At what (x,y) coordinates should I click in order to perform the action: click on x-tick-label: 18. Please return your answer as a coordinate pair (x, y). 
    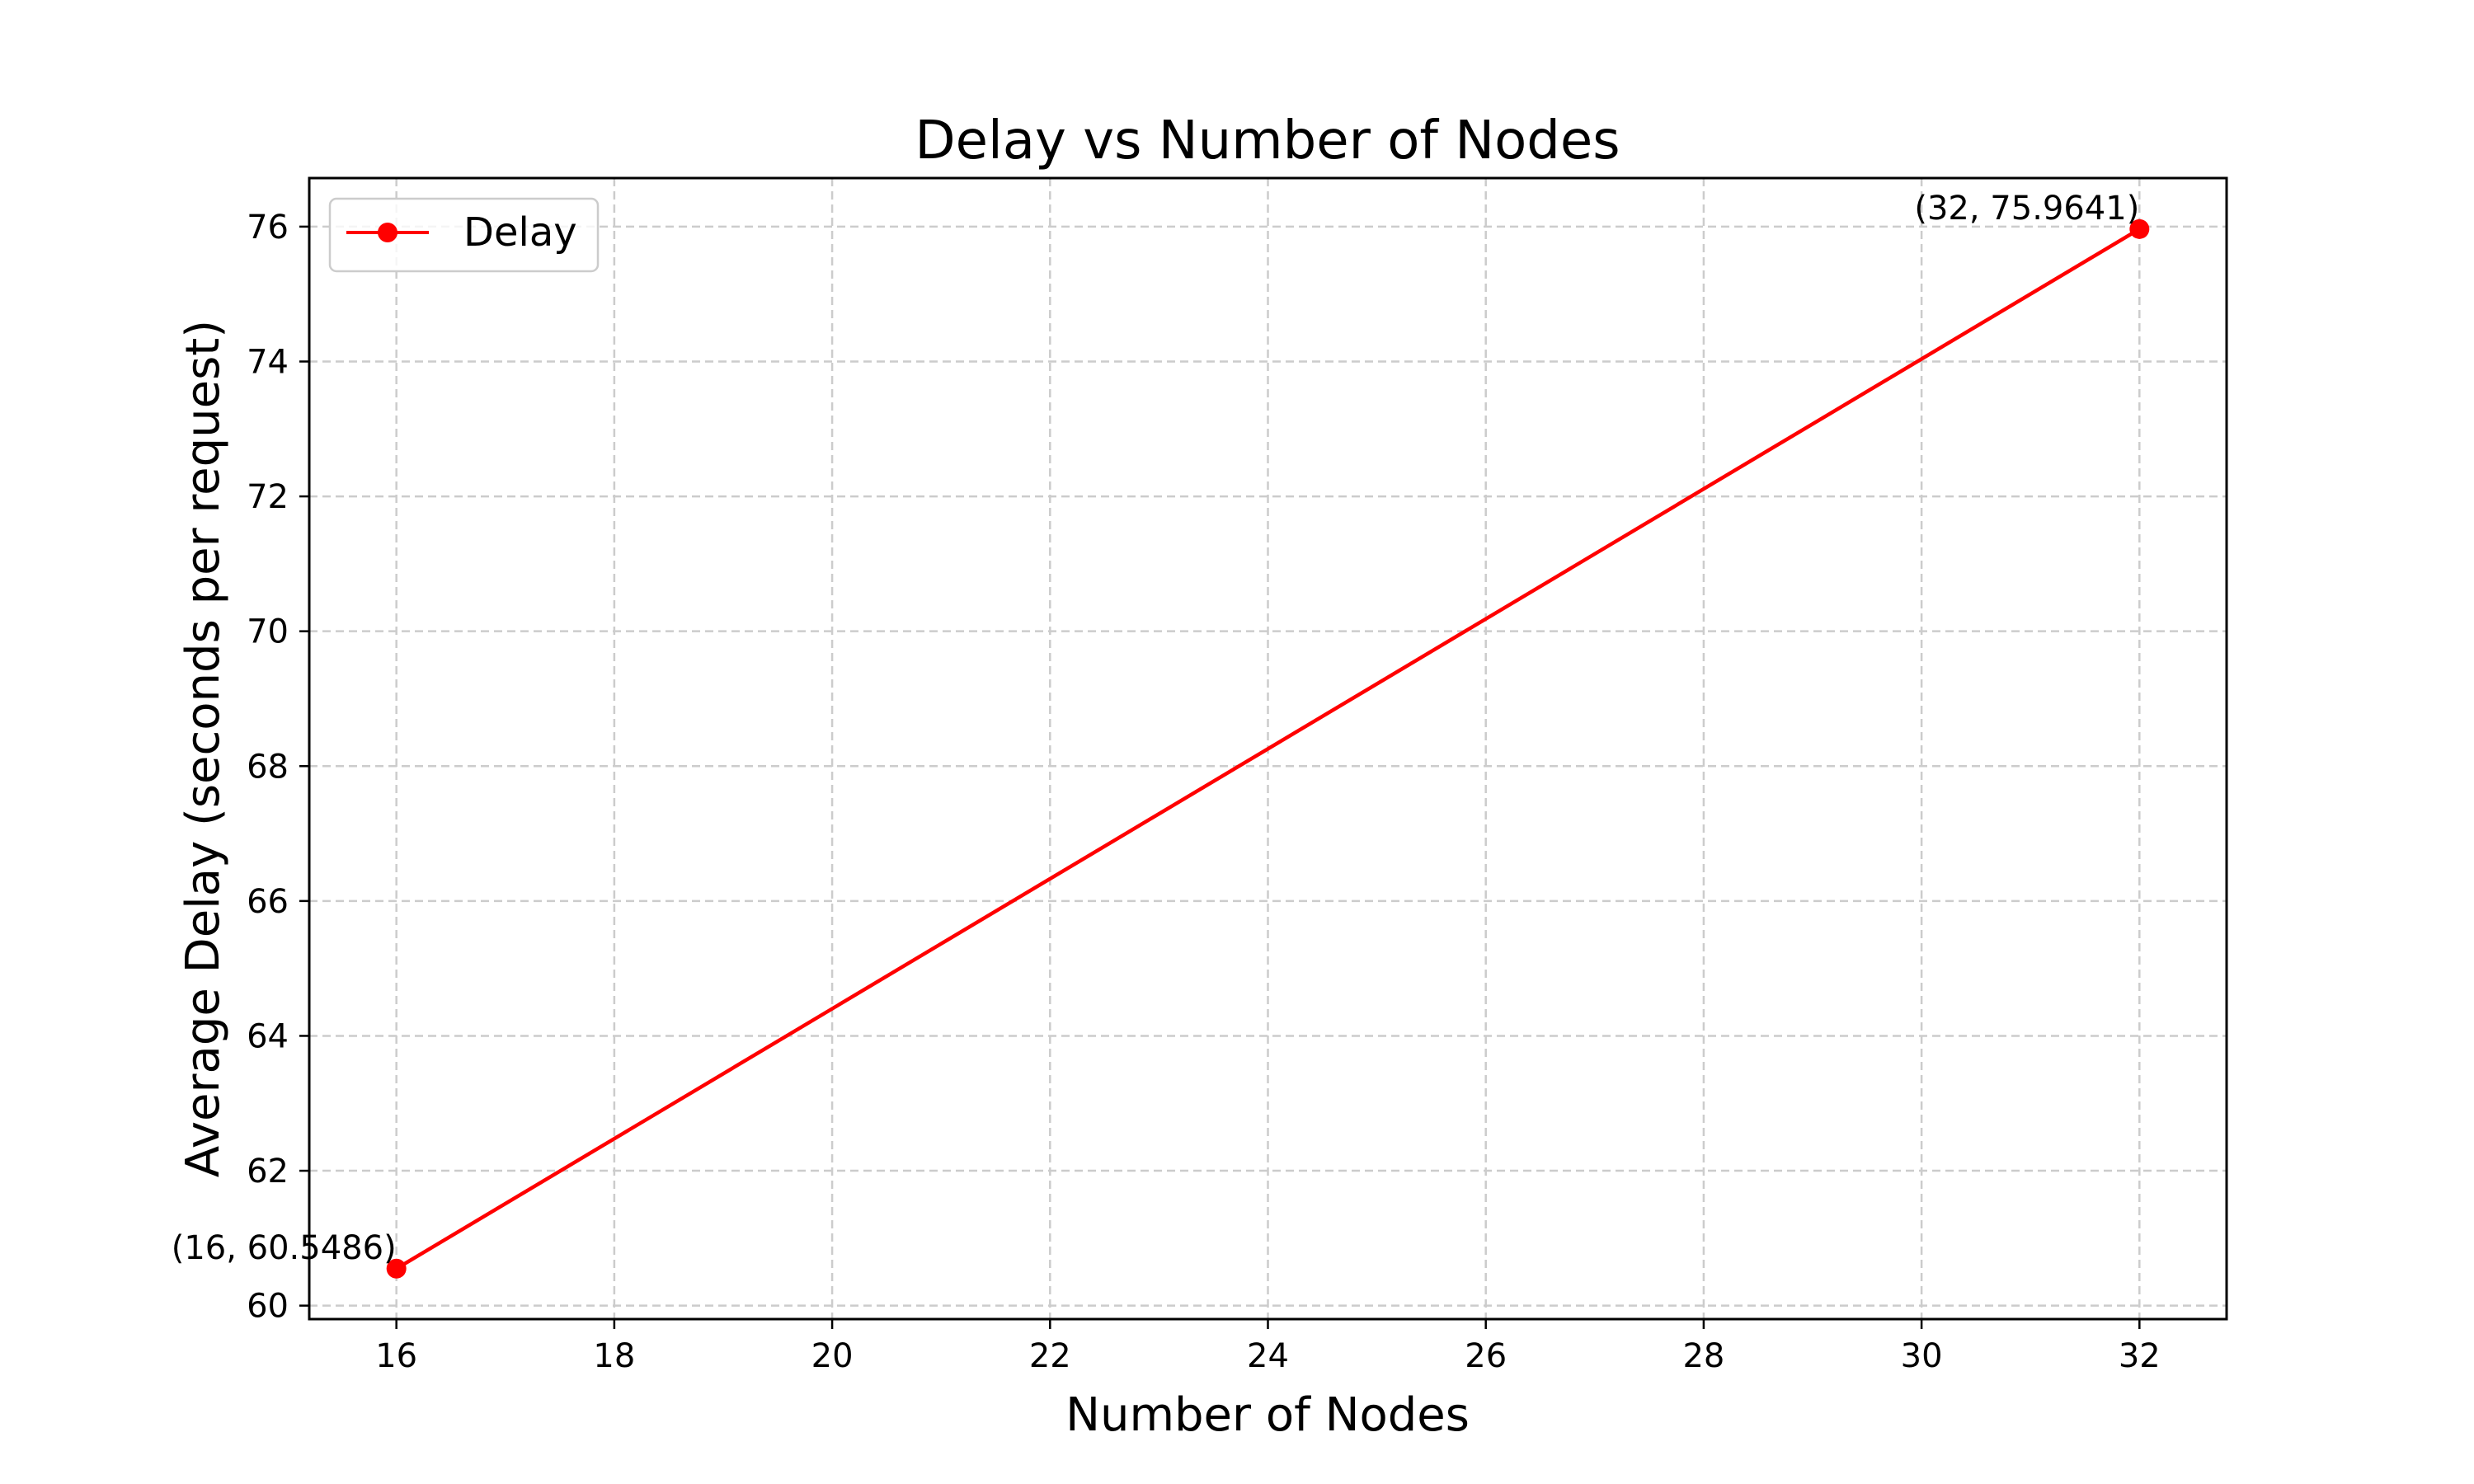
    Looking at the image, I should click on (614, 1356).